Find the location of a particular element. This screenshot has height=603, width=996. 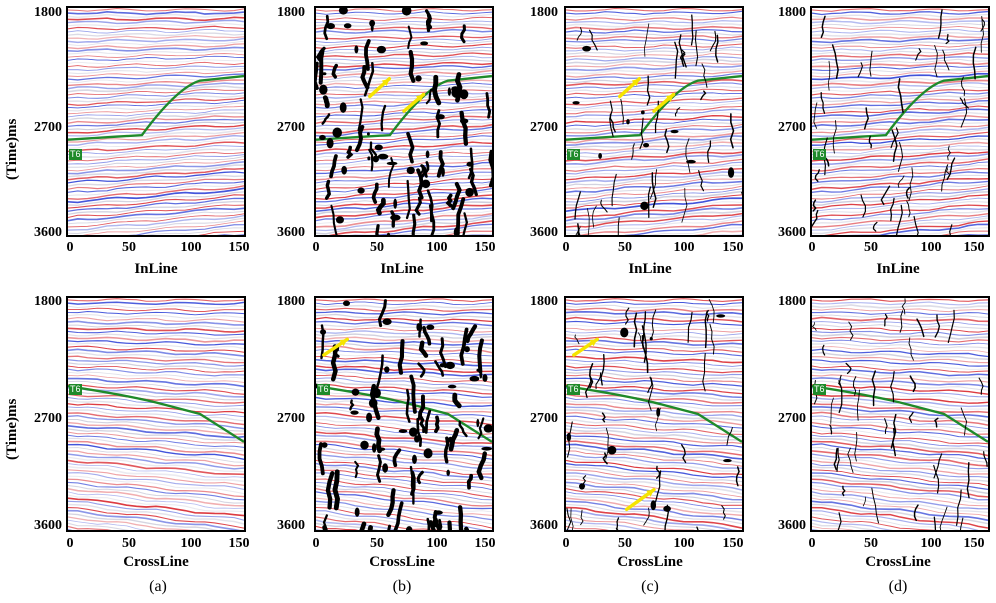

caption-d: (d) is located at coordinates (898, 586).